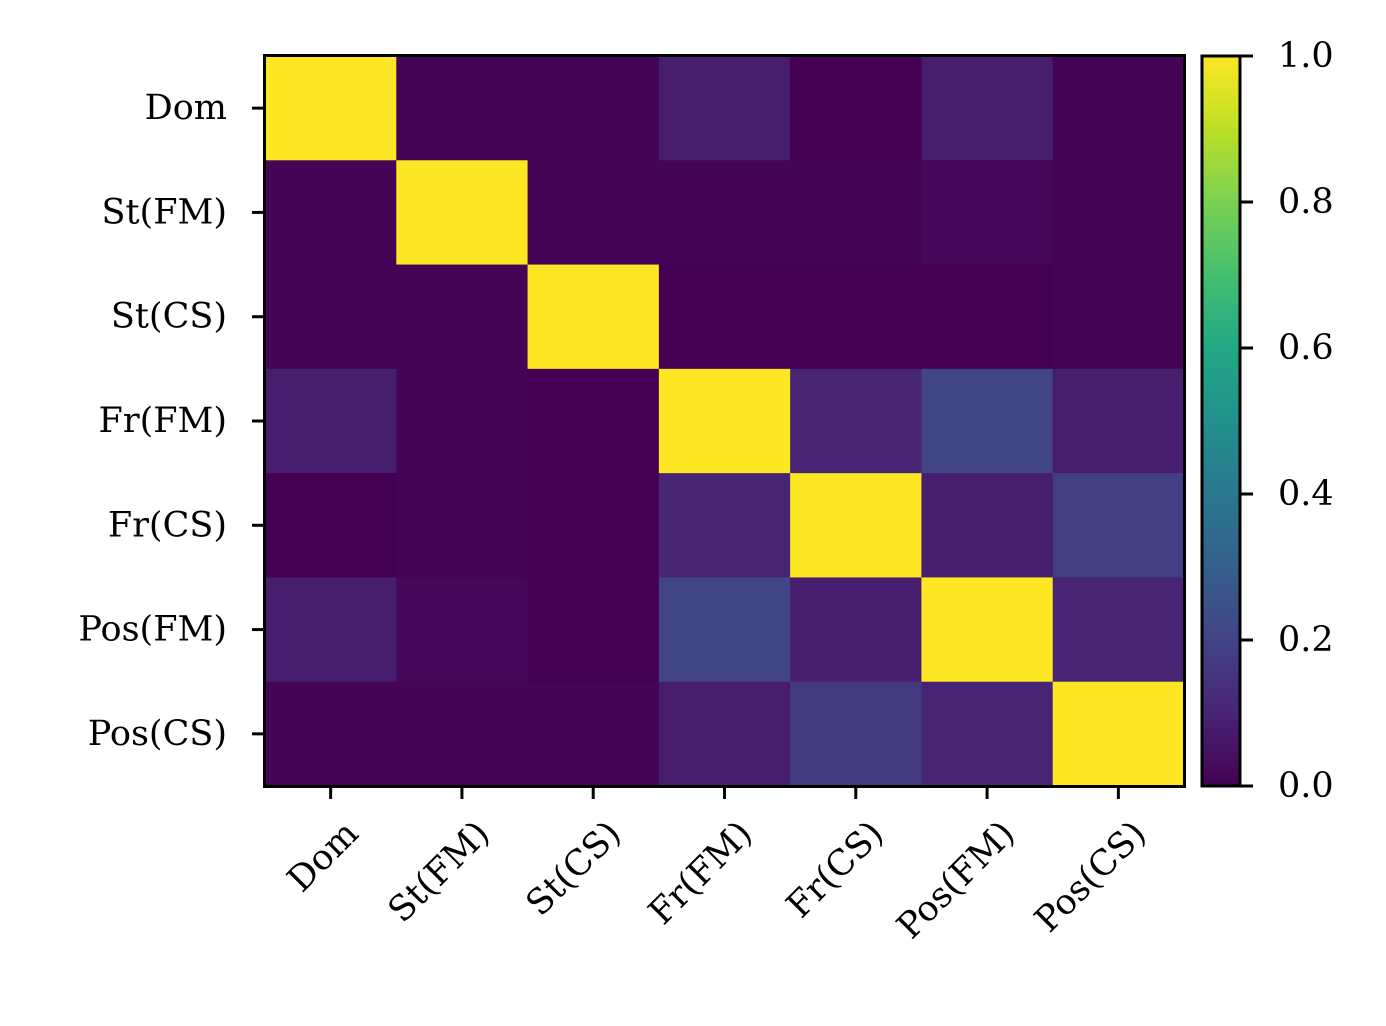 The height and width of the screenshot is (1026, 1386). Describe the element at coordinates (152, 630) in the screenshot. I see `y-tick-label: Pos(FM)` at that location.